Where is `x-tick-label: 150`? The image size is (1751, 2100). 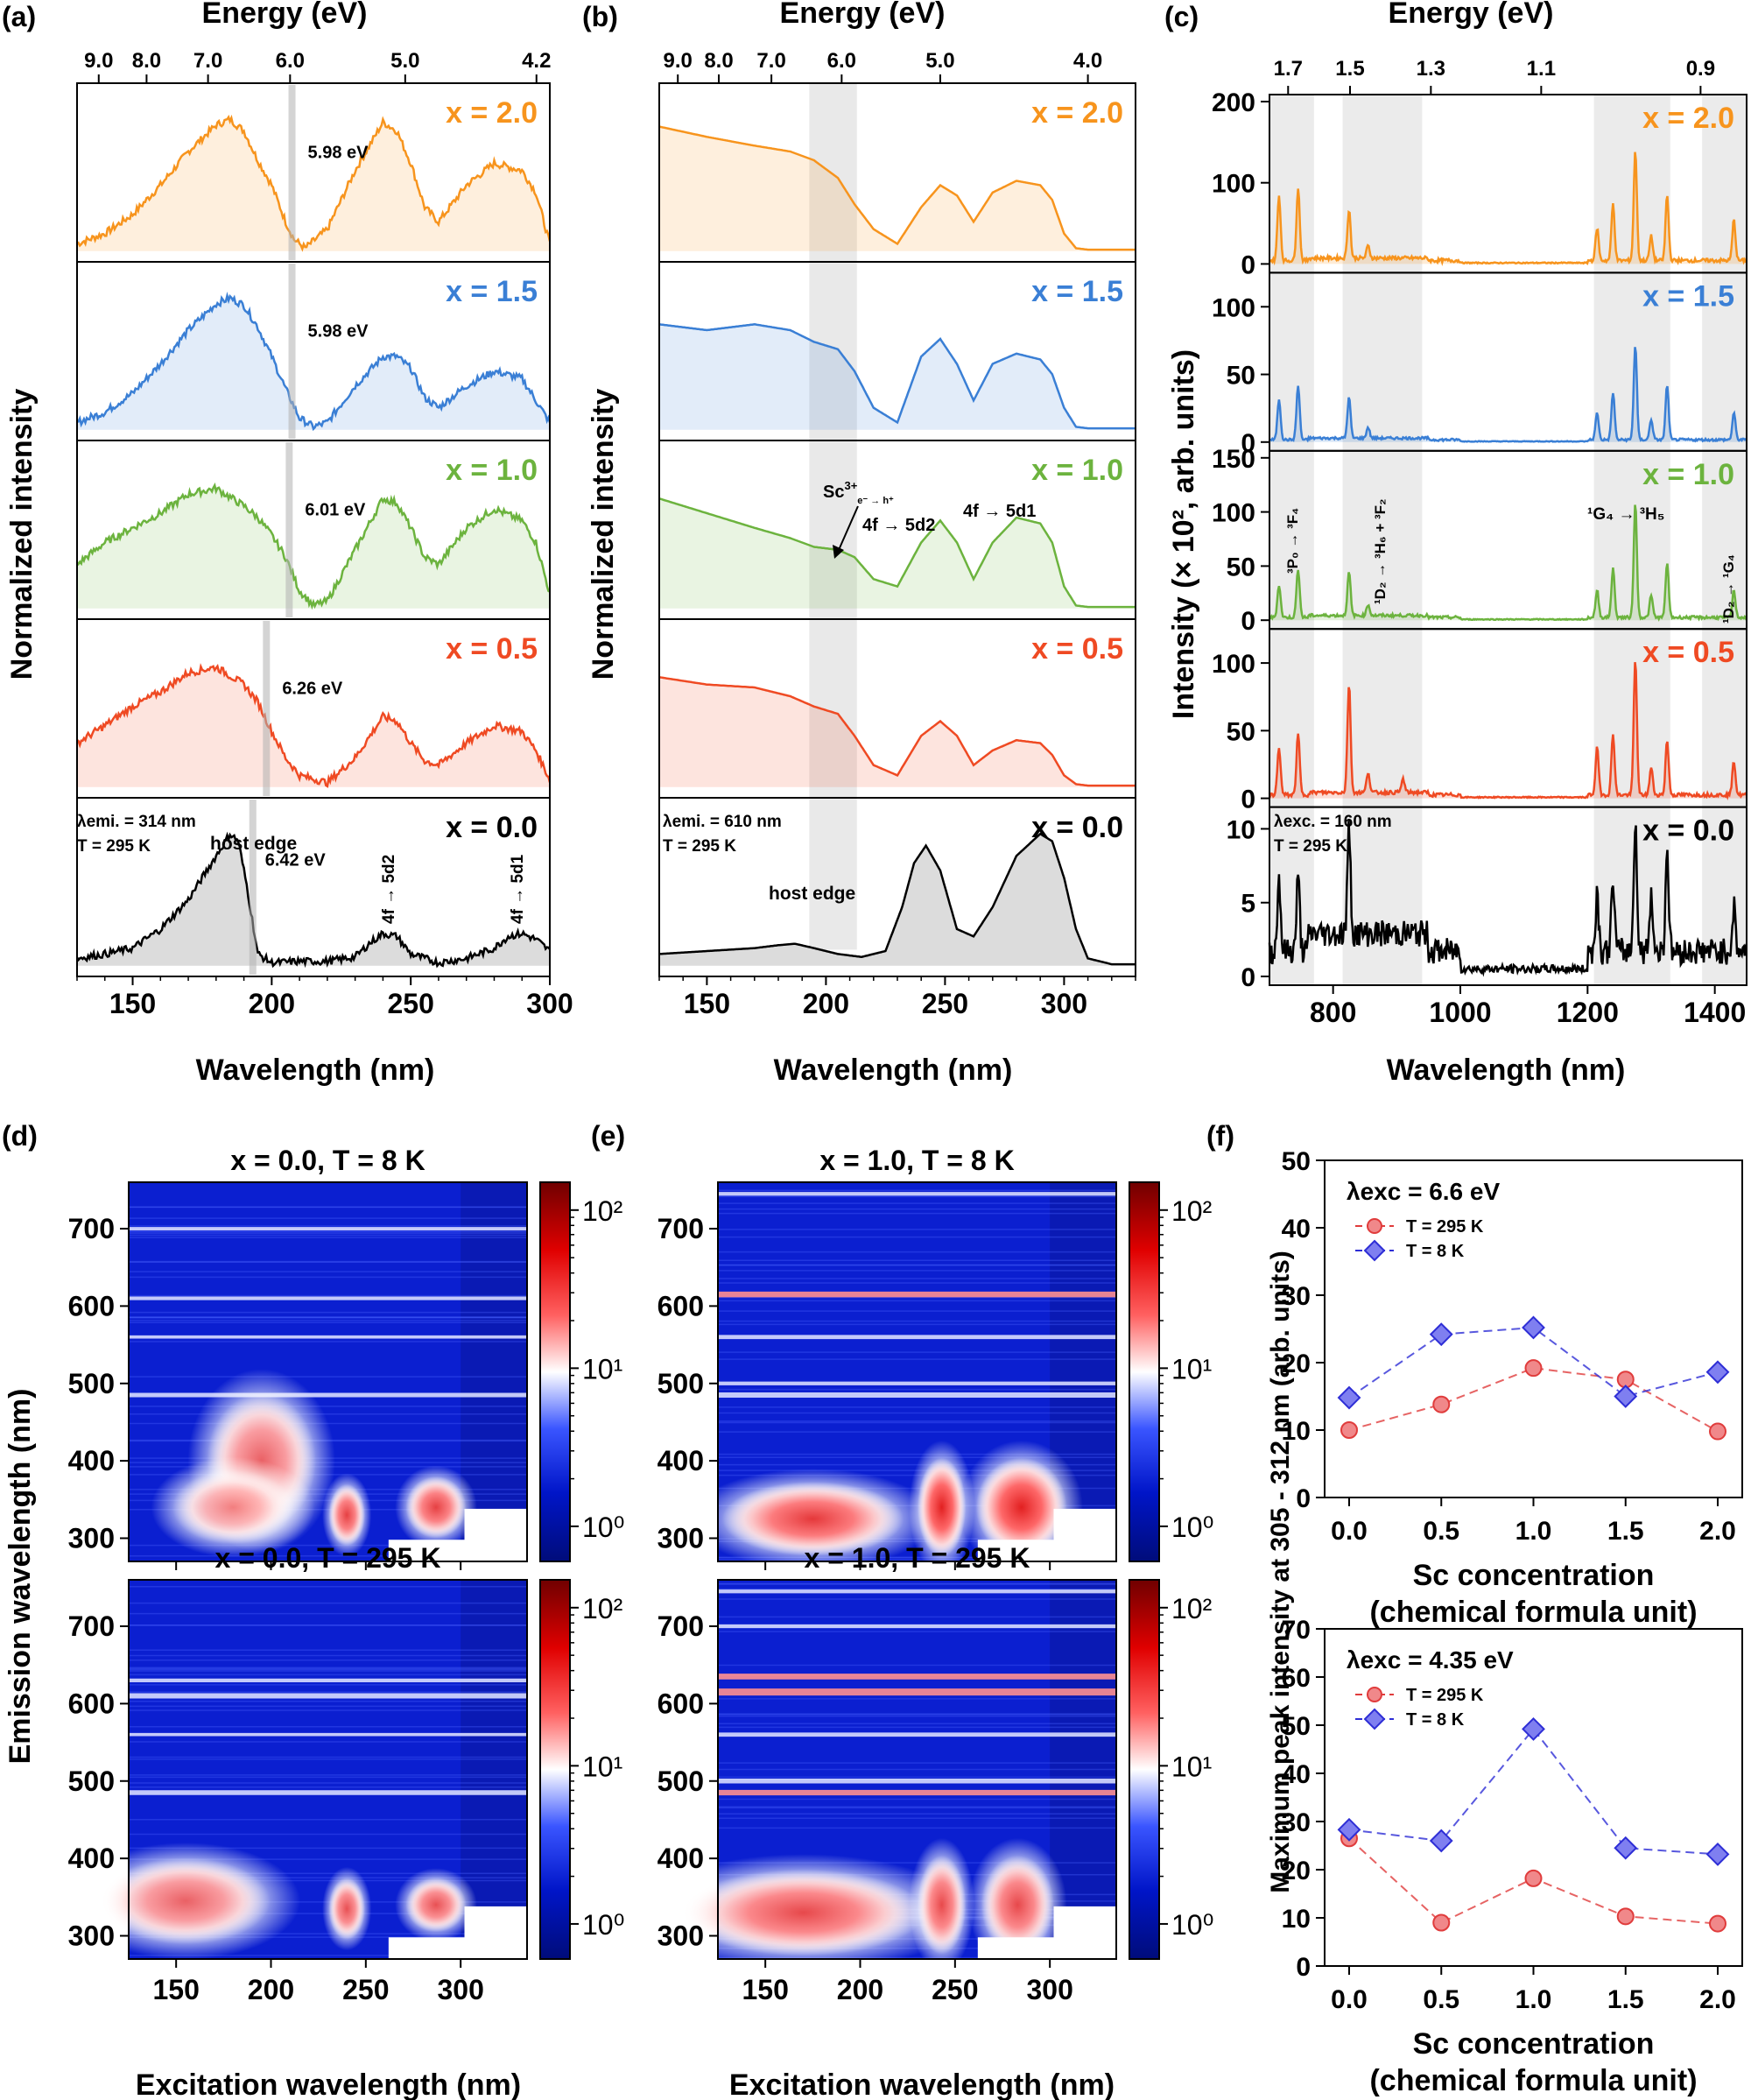
x-tick-label: 150 is located at coordinates (132, 1003).